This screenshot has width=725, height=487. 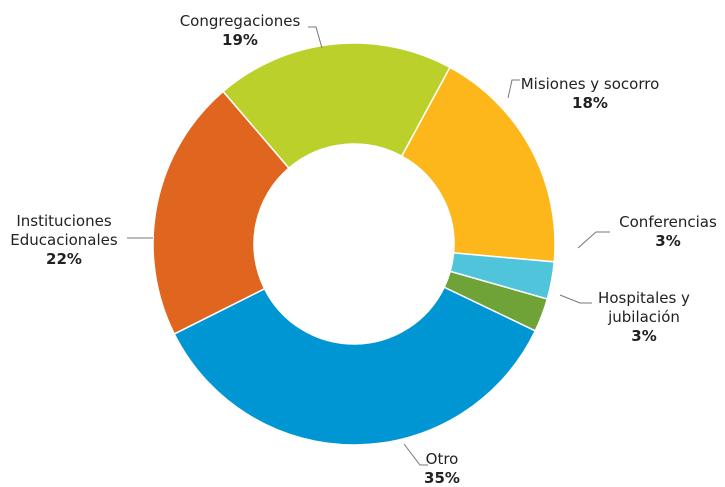 I want to click on slice-label-4-line-1: Educacionales, so click(x=64, y=240).